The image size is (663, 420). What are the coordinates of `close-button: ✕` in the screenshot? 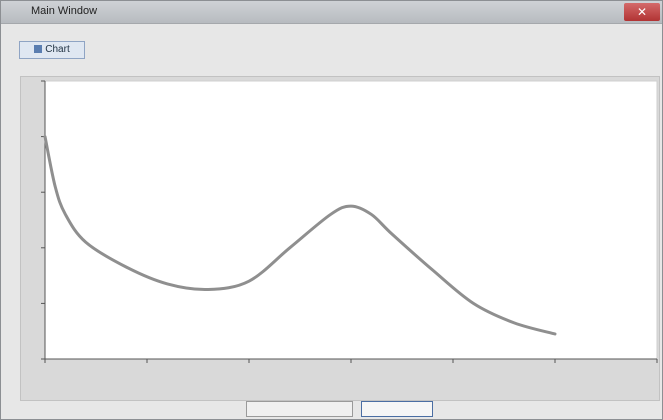 It's located at (642, 12).